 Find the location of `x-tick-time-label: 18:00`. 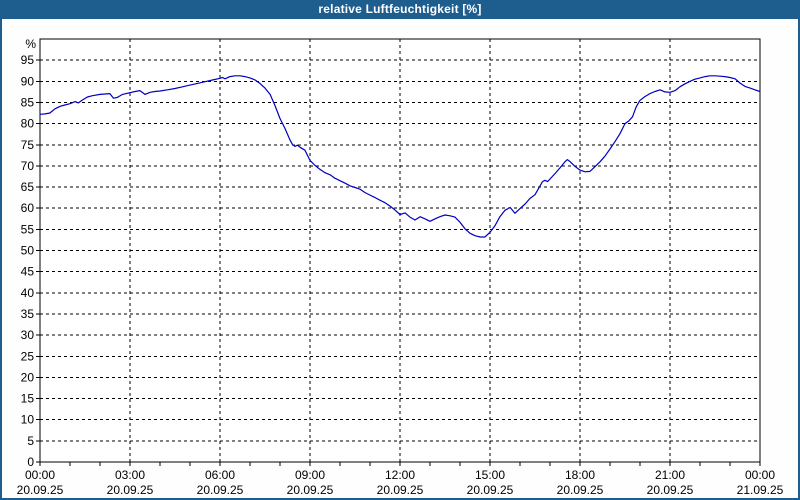

x-tick-time-label: 18:00 is located at coordinates (580, 475).